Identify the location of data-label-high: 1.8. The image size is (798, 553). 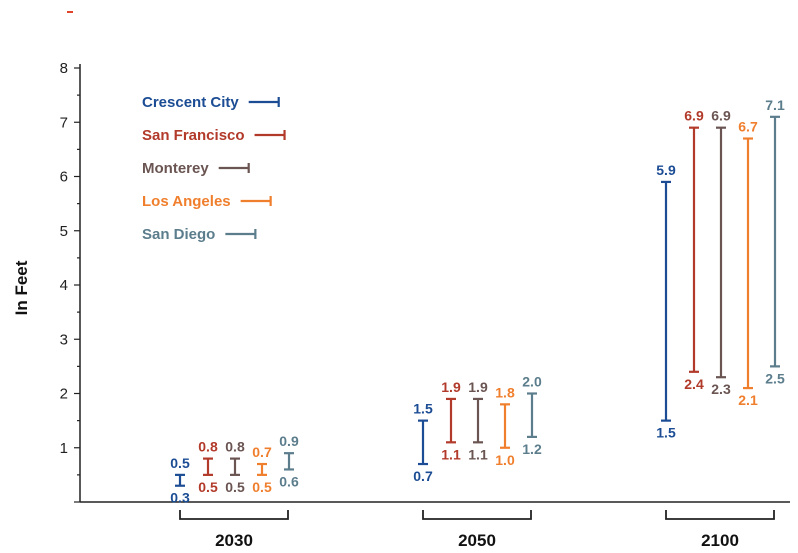
(505, 392).